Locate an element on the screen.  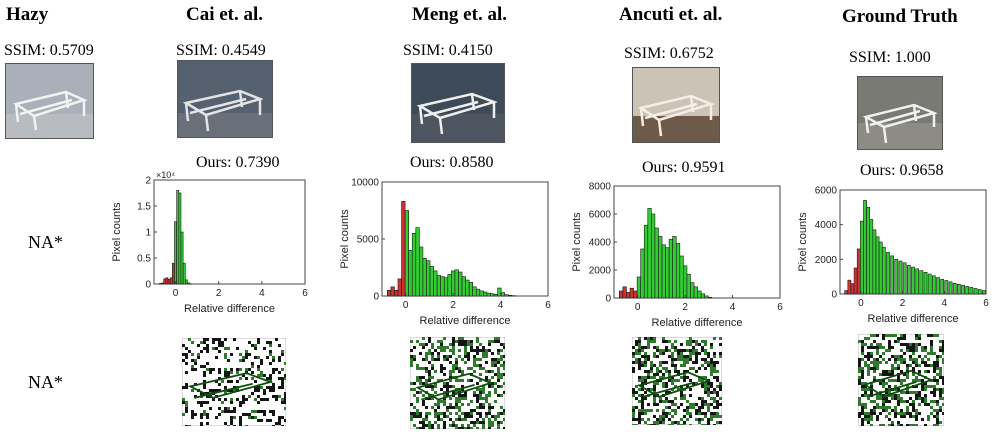
ours-ancuti: Ours: 0.9591 is located at coordinates (684, 167).